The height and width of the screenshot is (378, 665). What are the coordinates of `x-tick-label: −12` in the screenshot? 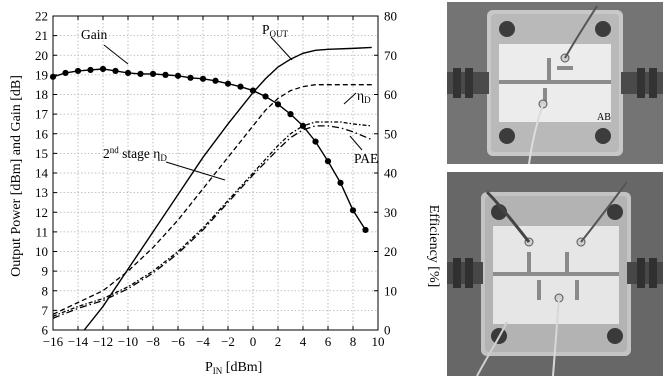 It's located at (103, 341).